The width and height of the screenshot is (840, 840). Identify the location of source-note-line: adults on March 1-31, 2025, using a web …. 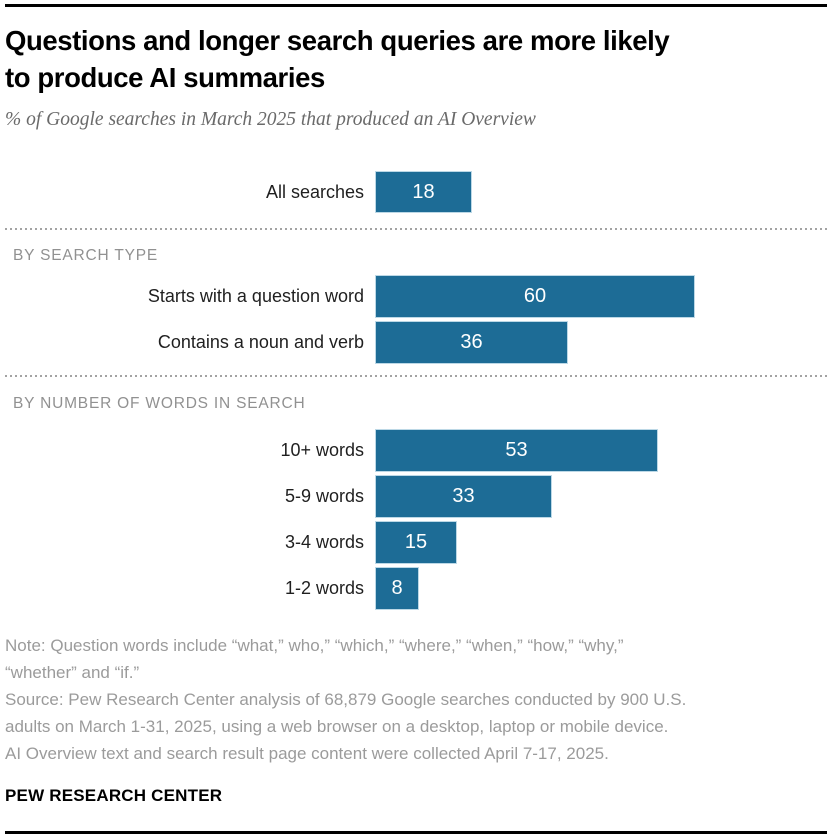
(337, 726).